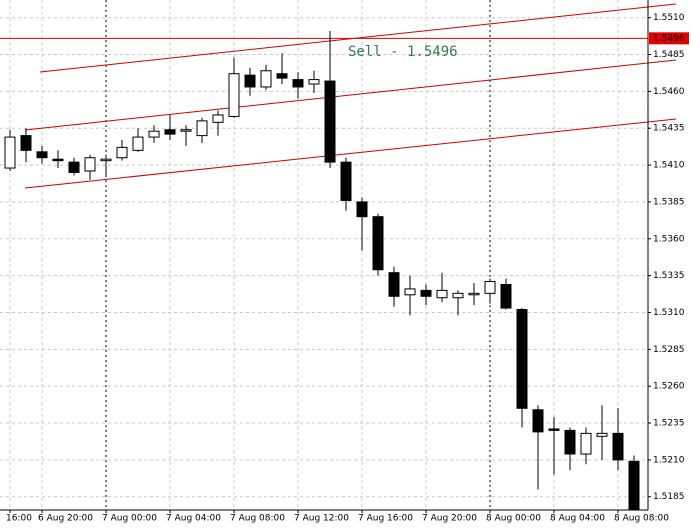 The image size is (691, 528). I want to click on price-tag, so click(669, 38).